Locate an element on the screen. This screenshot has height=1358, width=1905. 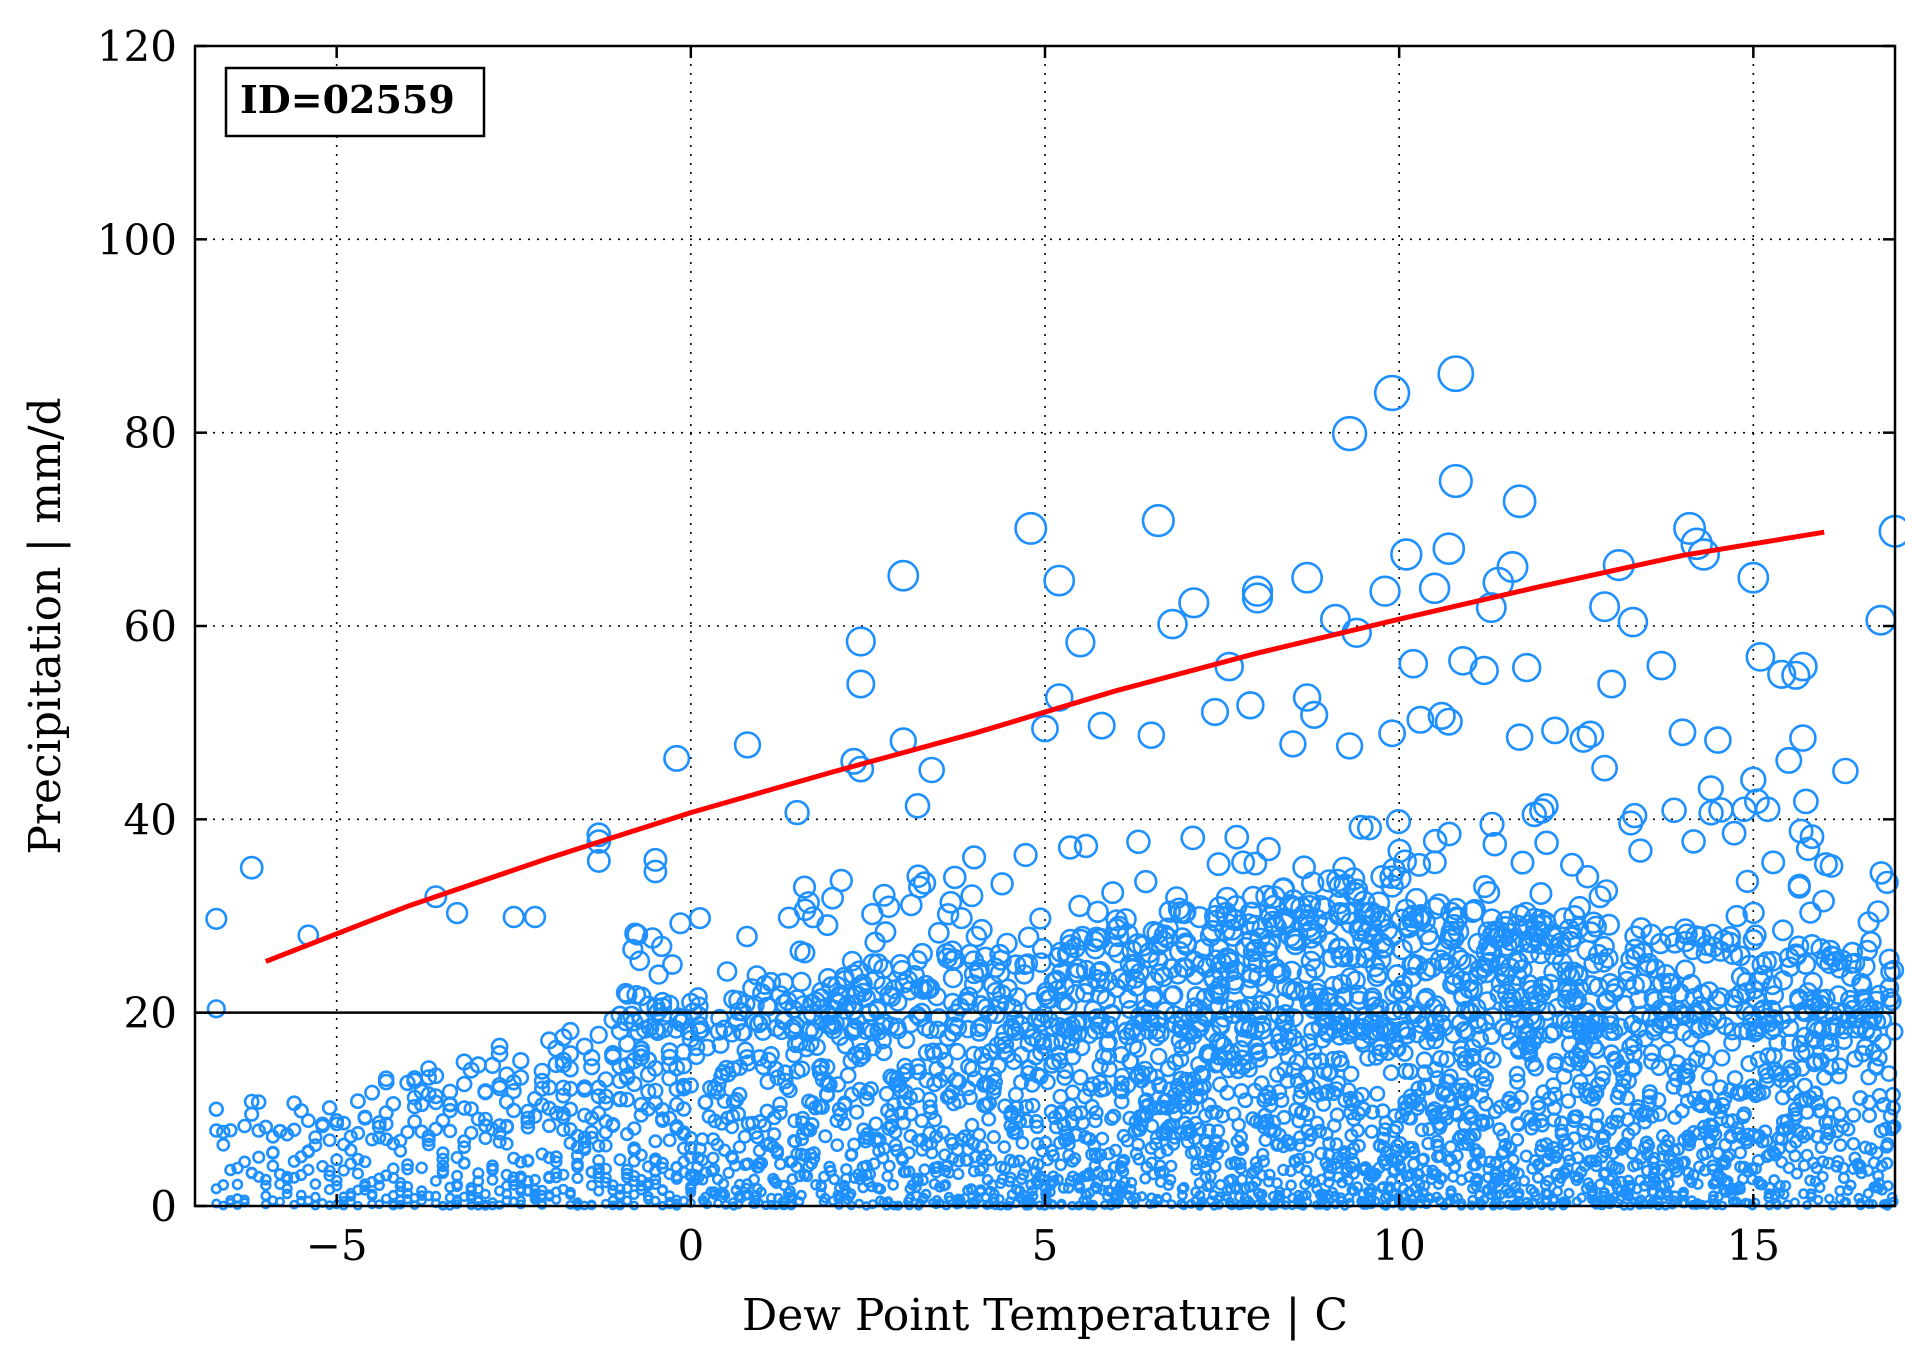
y-tick-label: 20 is located at coordinates (150, 1013).